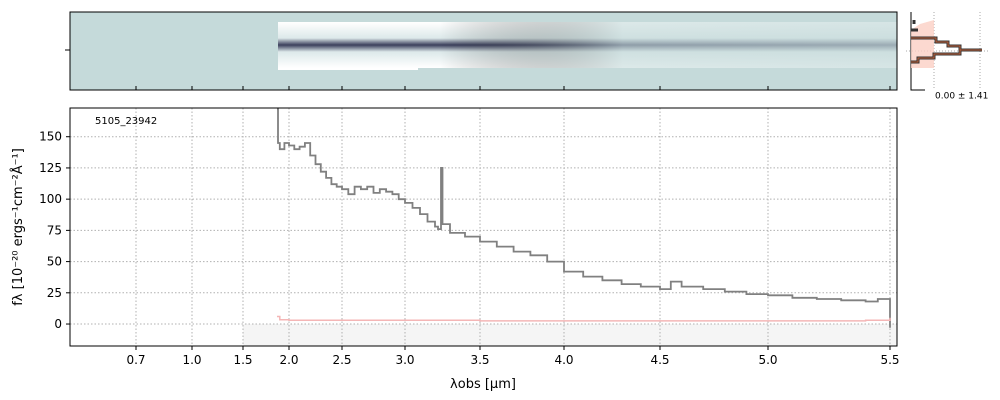  Describe the element at coordinates (570, 335) in the screenshot. I see `shaded-region` at that location.